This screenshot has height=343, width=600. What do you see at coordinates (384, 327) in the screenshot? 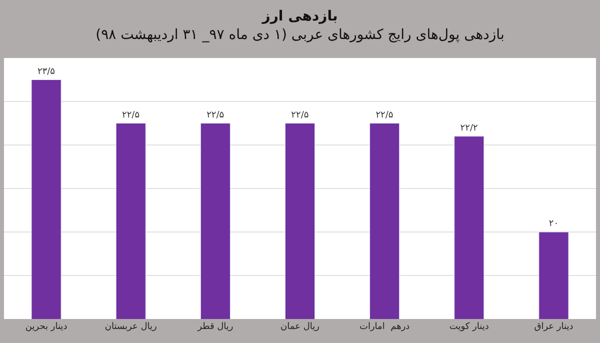
I see `x-tick-label: درهم امارات` at bounding box center [384, 327].